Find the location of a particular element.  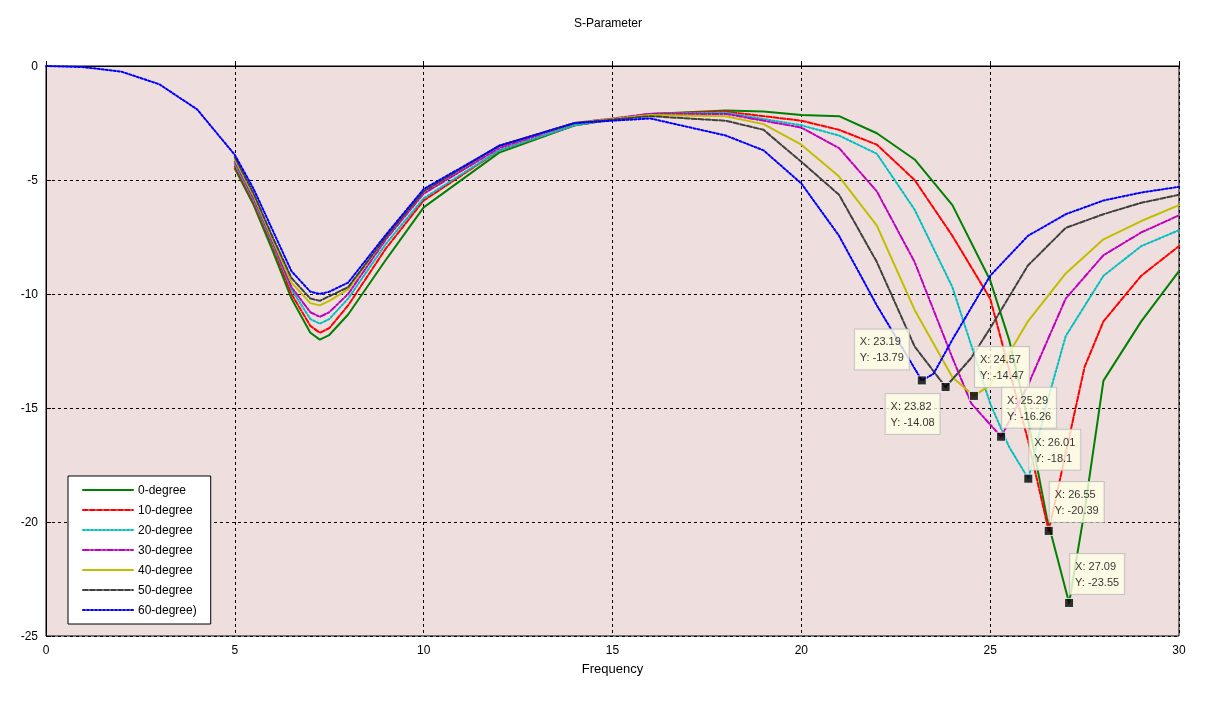

annotation: X: 24.57 Y: -14.47 is located at coordinates (1001, 366).